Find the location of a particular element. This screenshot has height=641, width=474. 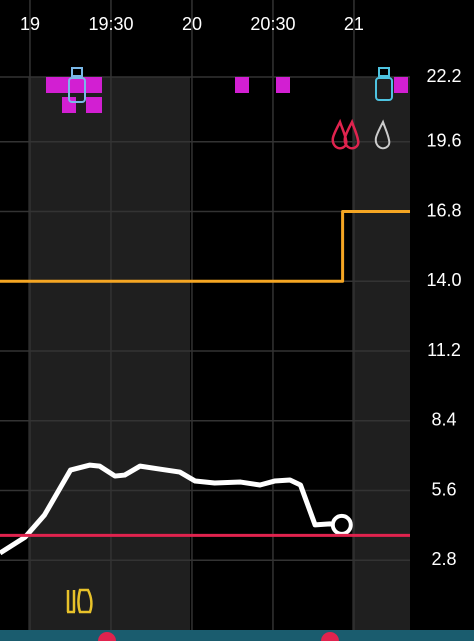

current-point is located at coordinates (341, 524).